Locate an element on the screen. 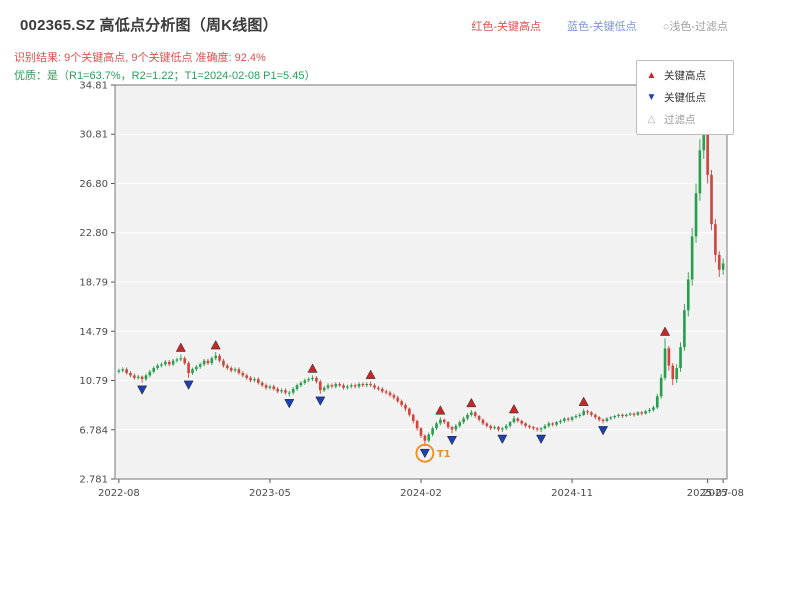  y-tick-label: 30.81 is located at coordinates (93, 135).